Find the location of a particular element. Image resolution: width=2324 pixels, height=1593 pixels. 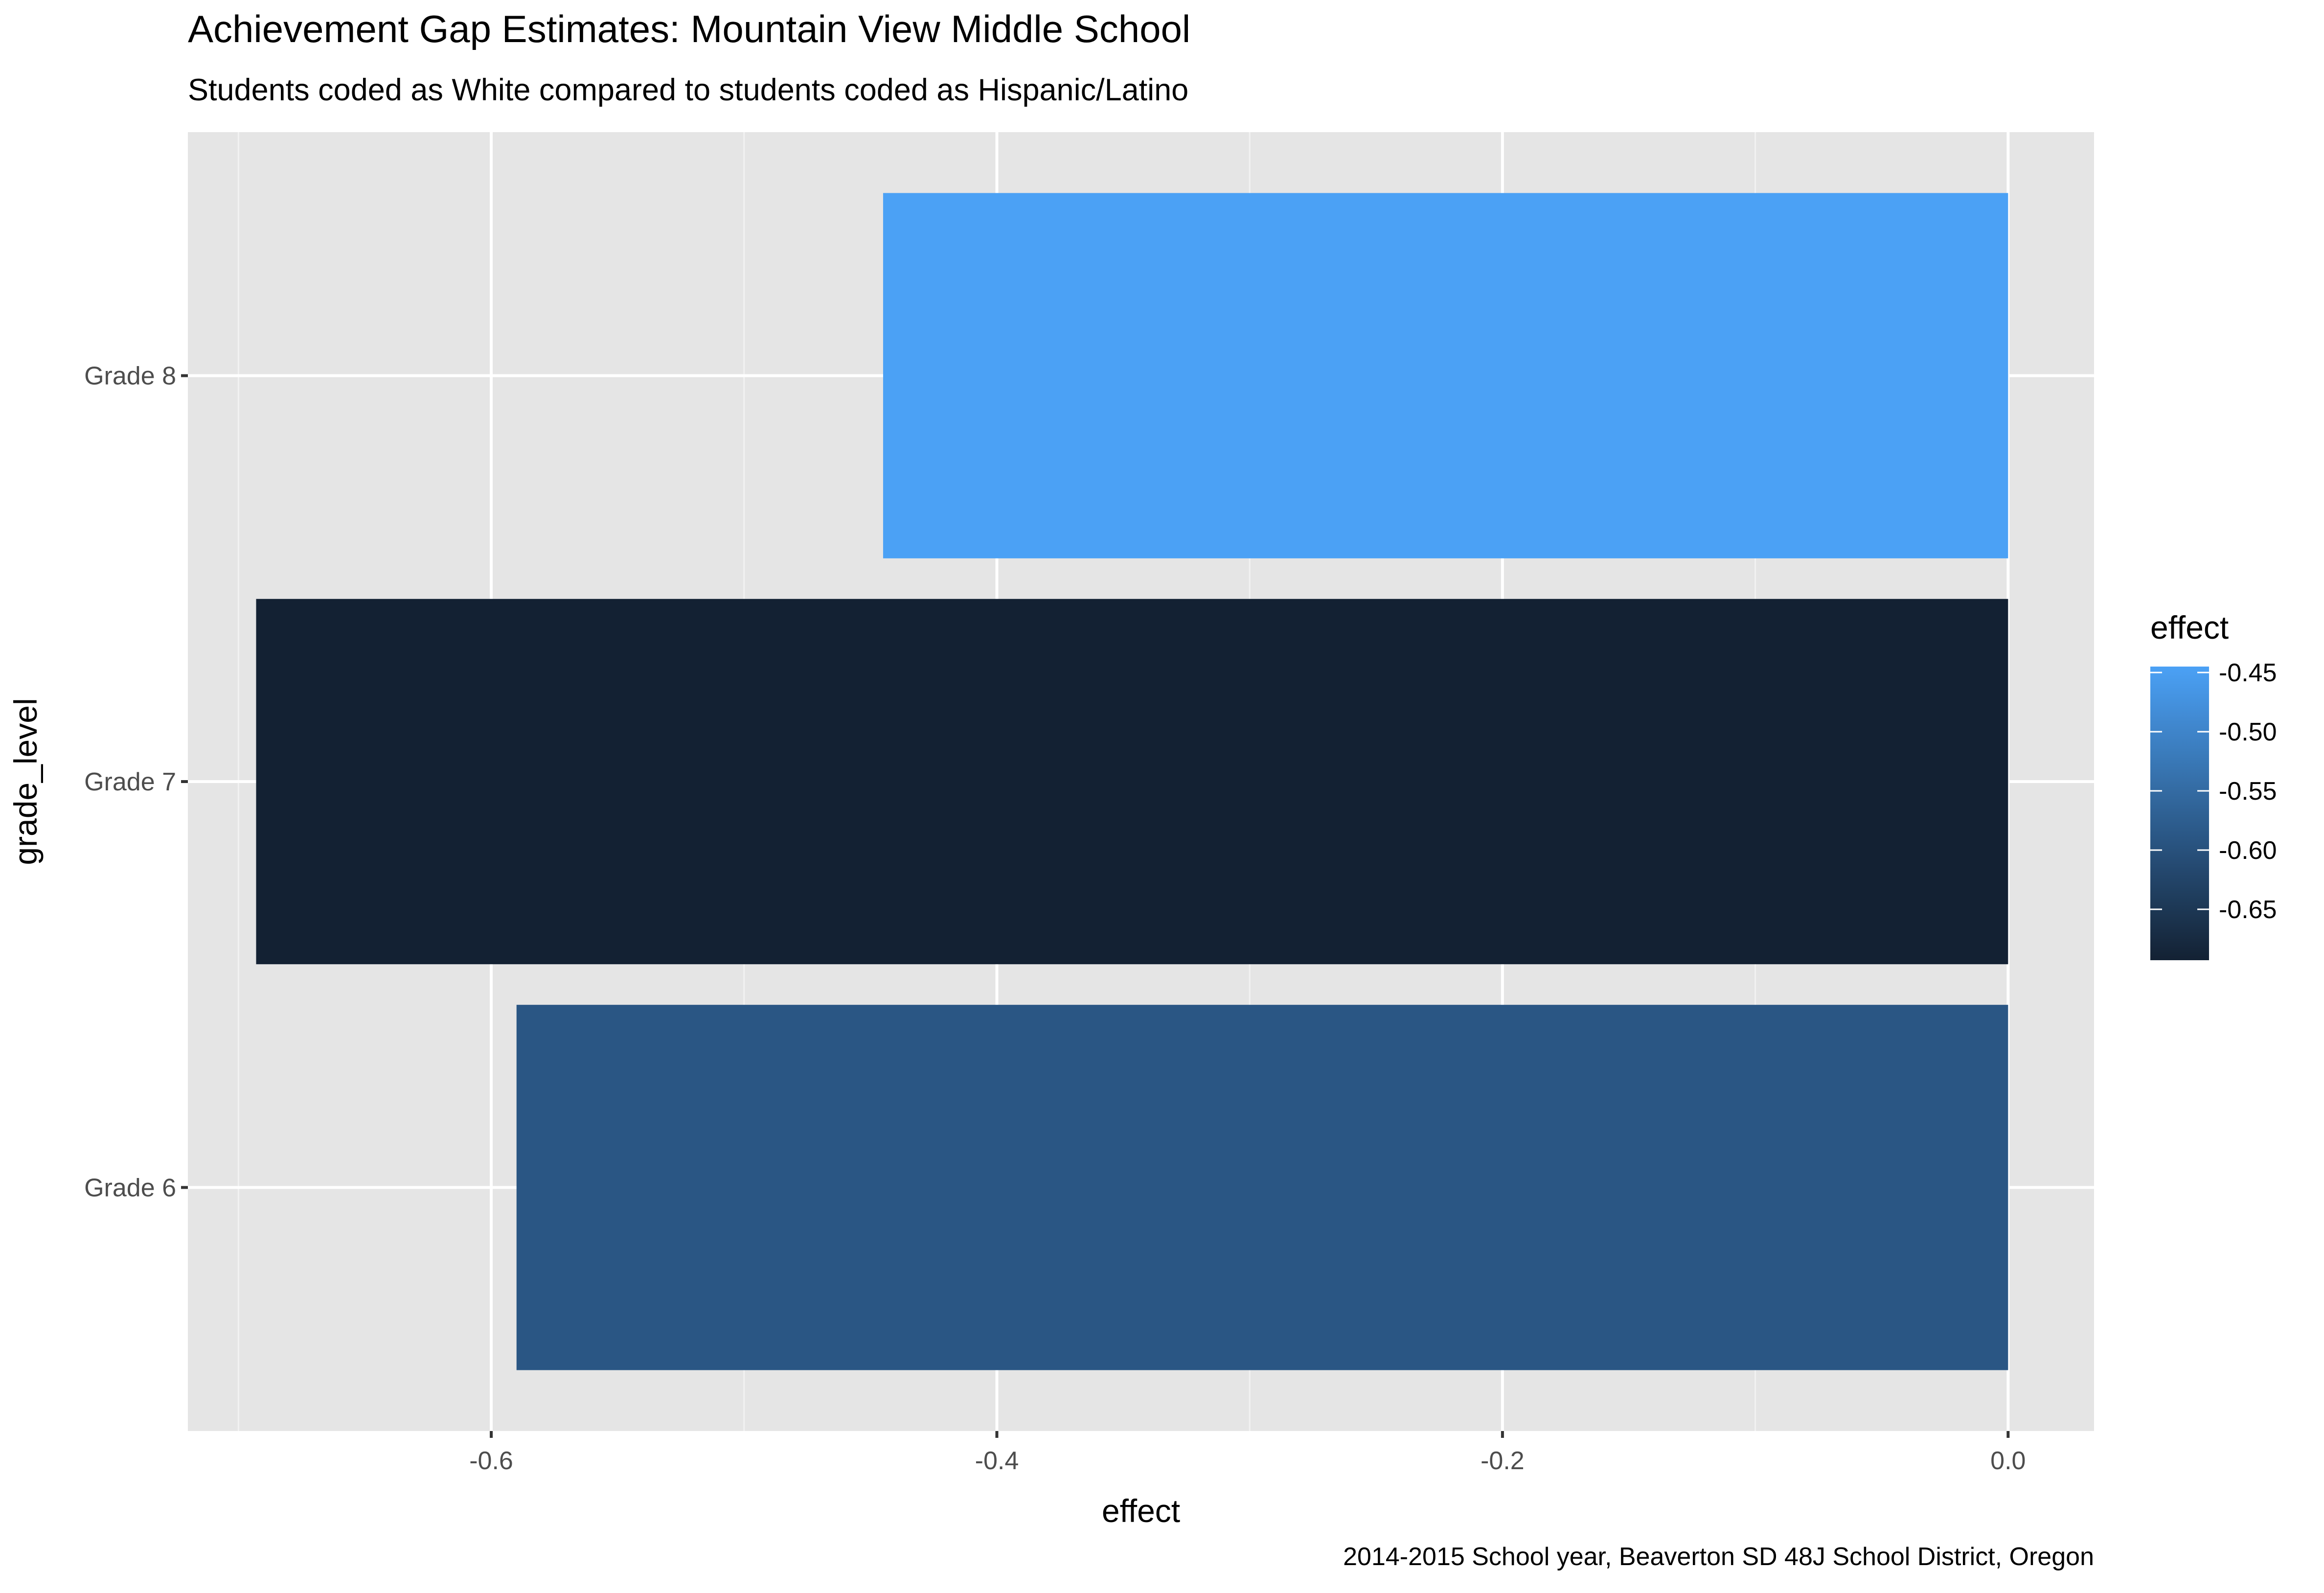

y-tick-label: Grade 7 is located at coordinates (130, 782).